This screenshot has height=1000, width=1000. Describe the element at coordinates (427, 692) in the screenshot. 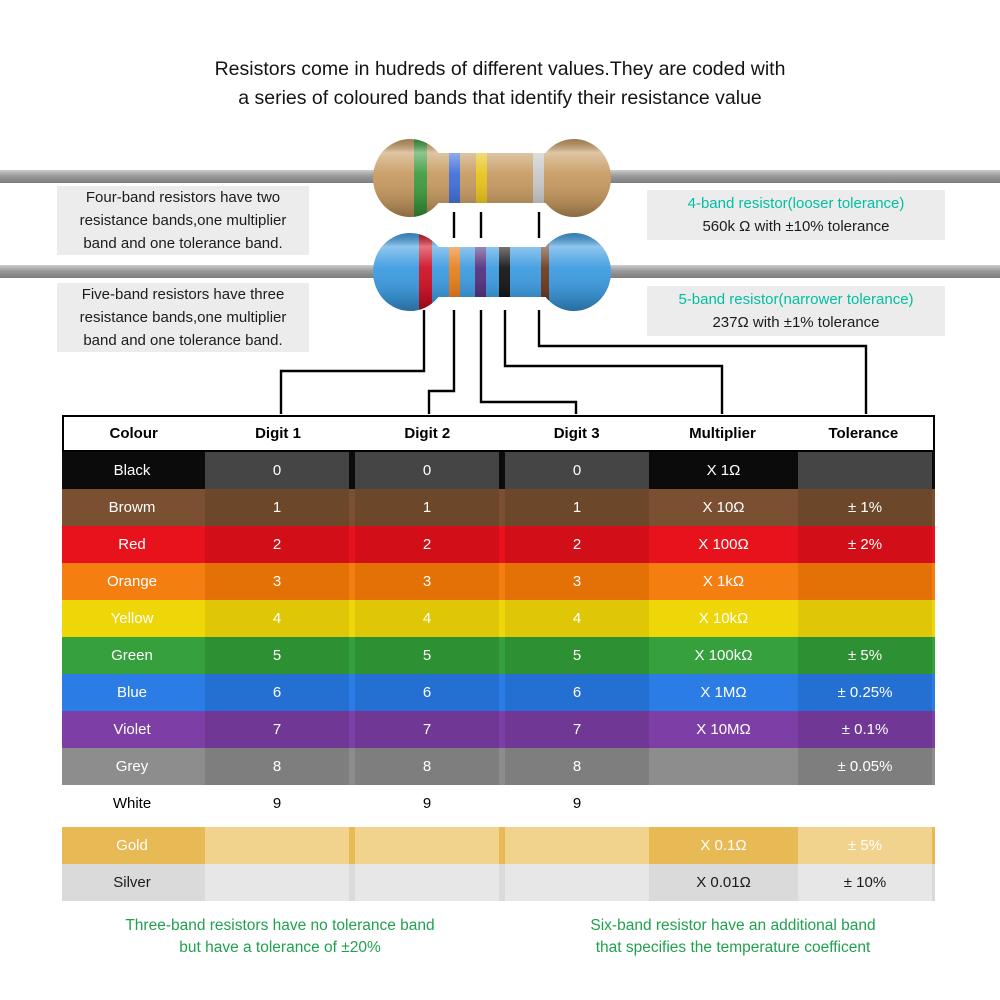

I see `row-digit2: 6` at that location.